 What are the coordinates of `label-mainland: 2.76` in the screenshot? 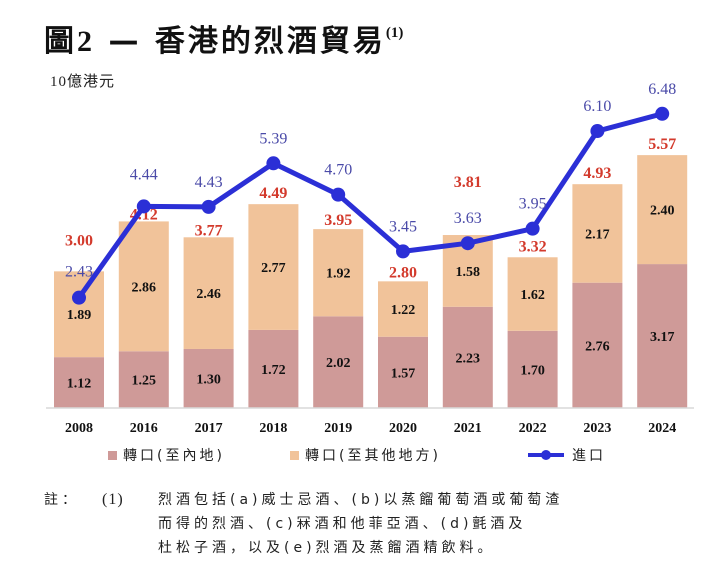 It's located at (597, 346).